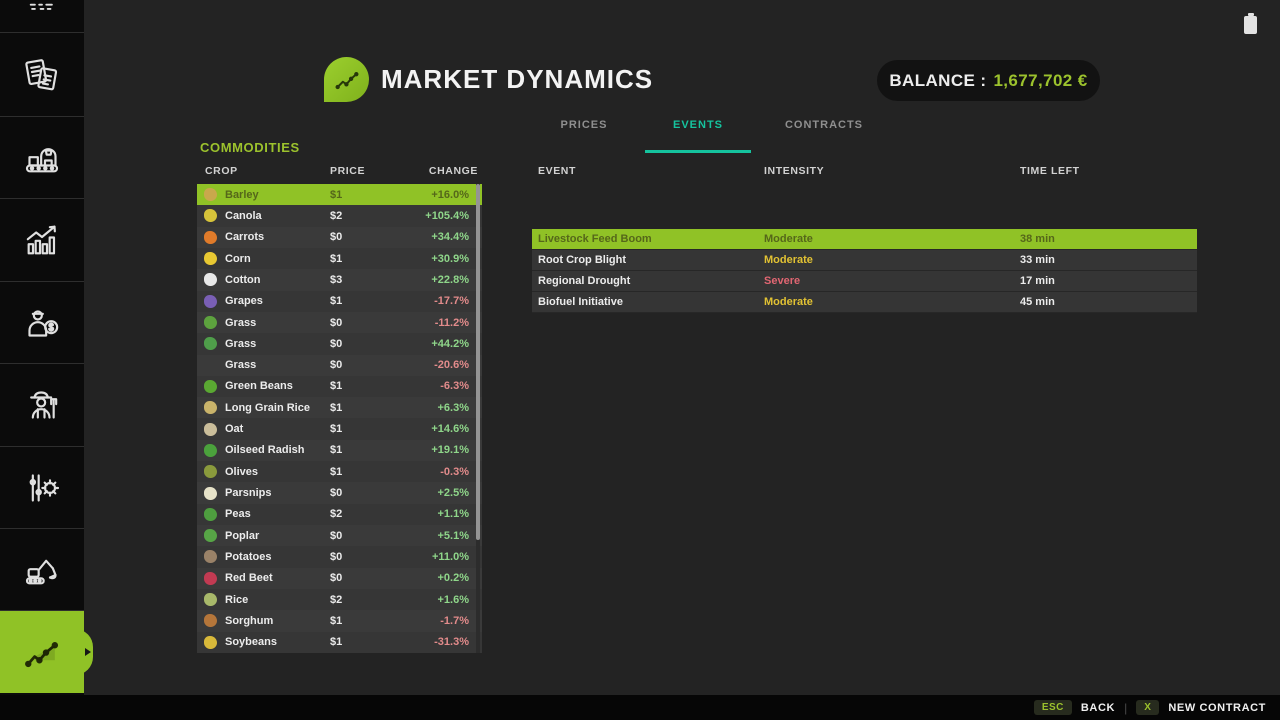 This screenshot has height=720, width=1280. Describe the element at coordinates (234, 429) in the screenshot. I see `crop-name: Oat` at that location.